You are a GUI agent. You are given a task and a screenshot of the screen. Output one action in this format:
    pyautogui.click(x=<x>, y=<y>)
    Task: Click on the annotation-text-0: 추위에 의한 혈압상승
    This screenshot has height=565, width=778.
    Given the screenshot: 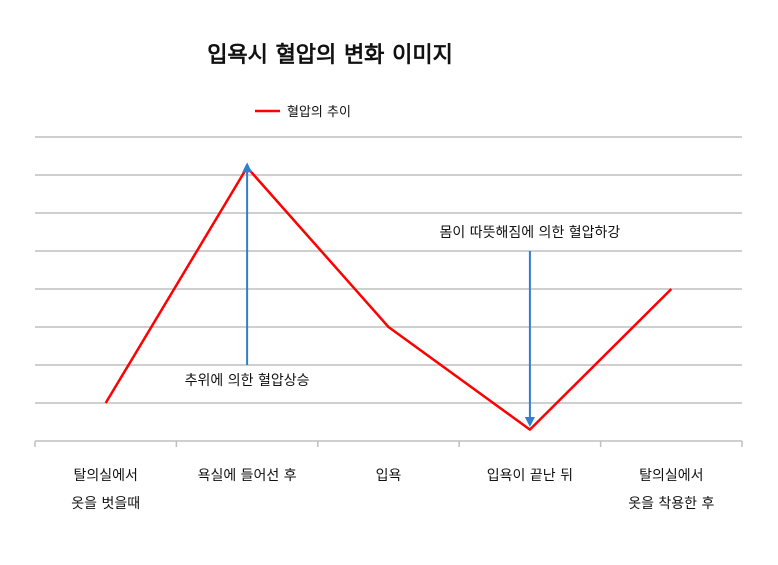 What is the action you would take?
    pyautogui.click(x=247, y=381)
    